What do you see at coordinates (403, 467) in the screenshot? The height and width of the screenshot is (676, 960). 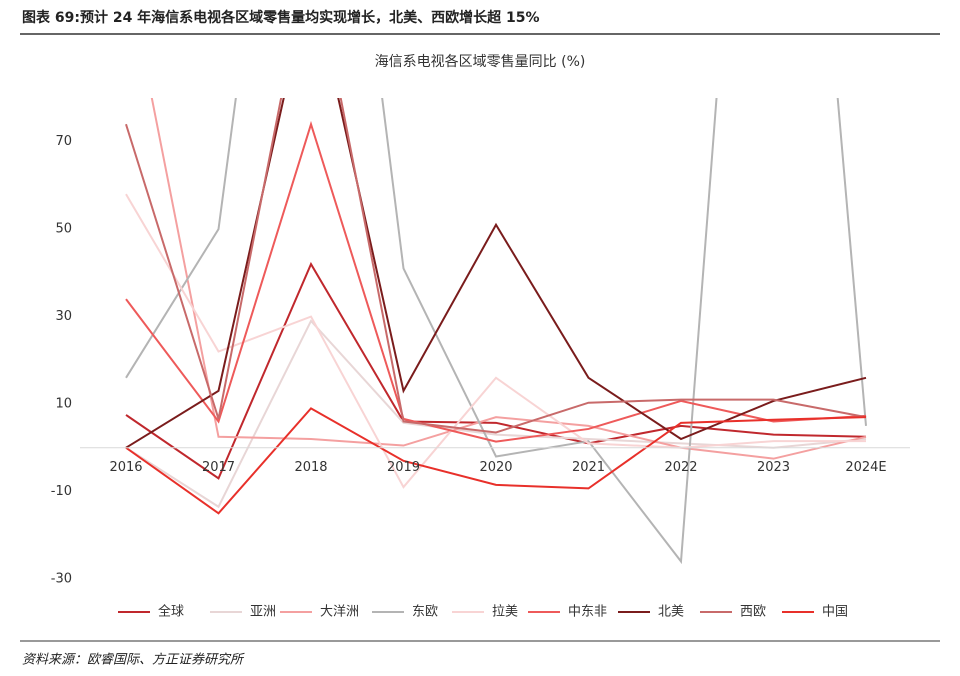 I see `x-tick-label: 2019` at bounding box center [403, 467].